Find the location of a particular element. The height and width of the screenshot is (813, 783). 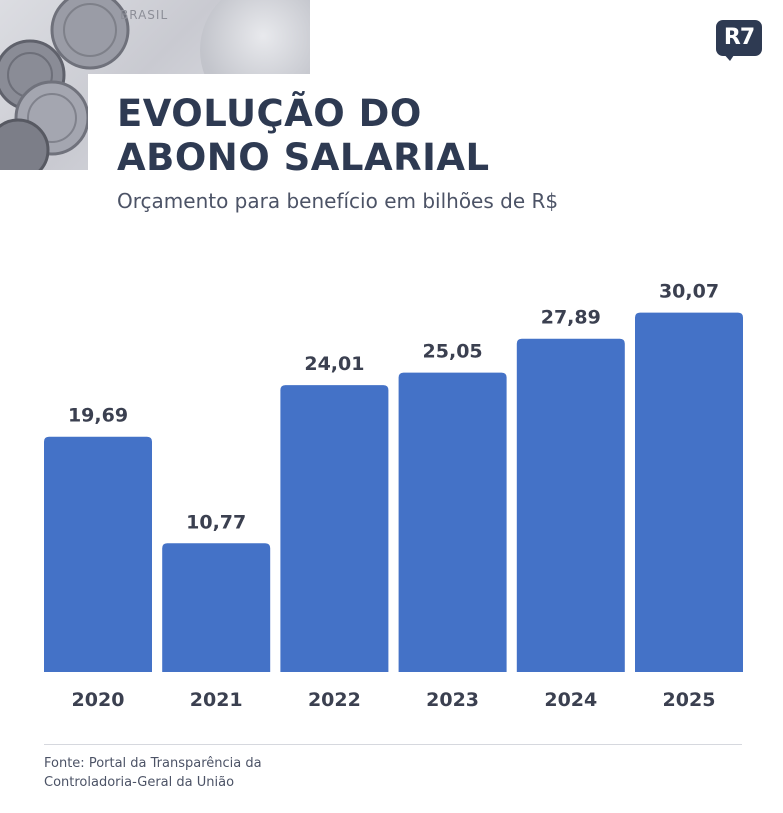

category-label-2024: 2024 is located at coordinates (570, 700).